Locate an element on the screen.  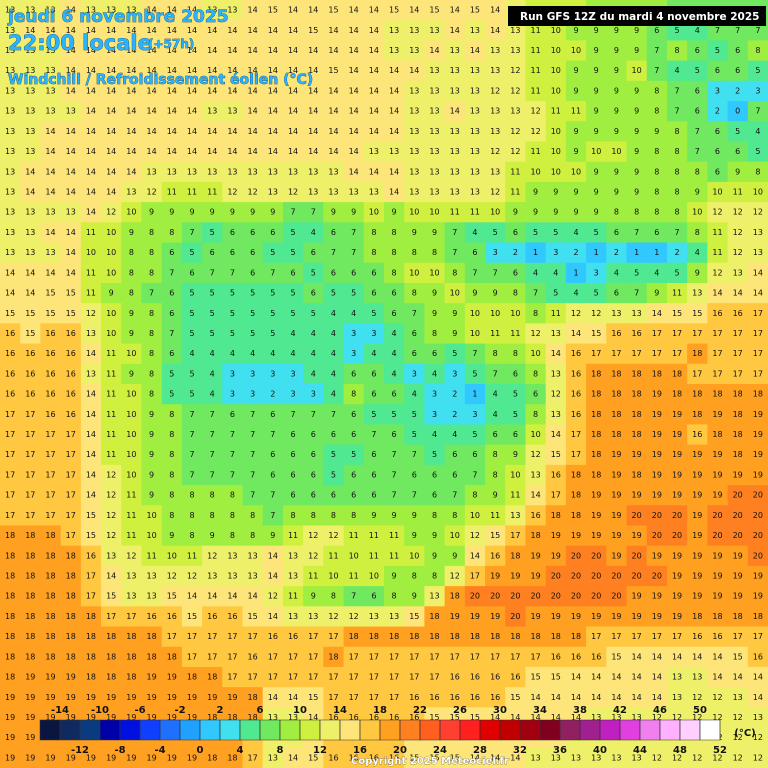
copyright: Copyright 2025 Meteociel.fr is located at coordinates (430, 761).